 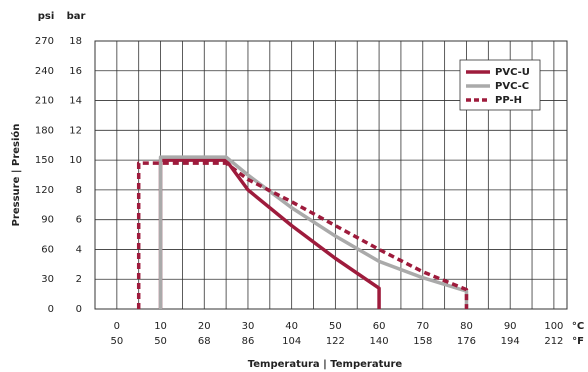 I want to click on y2-tick-label: 270, so click(x=44, y=41).